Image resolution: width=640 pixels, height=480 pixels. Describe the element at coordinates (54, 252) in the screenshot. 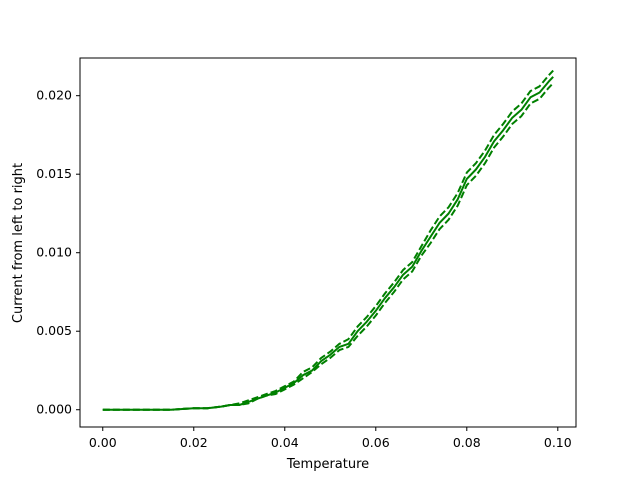

I see `y-tick-label: 0.010` at that location.